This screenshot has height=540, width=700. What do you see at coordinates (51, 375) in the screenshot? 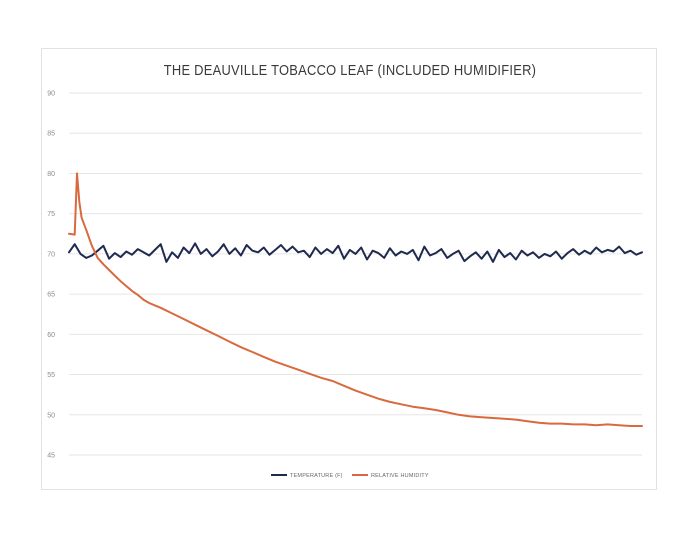
I see `y-tick-label: 55` at bounding box center [51, 375].